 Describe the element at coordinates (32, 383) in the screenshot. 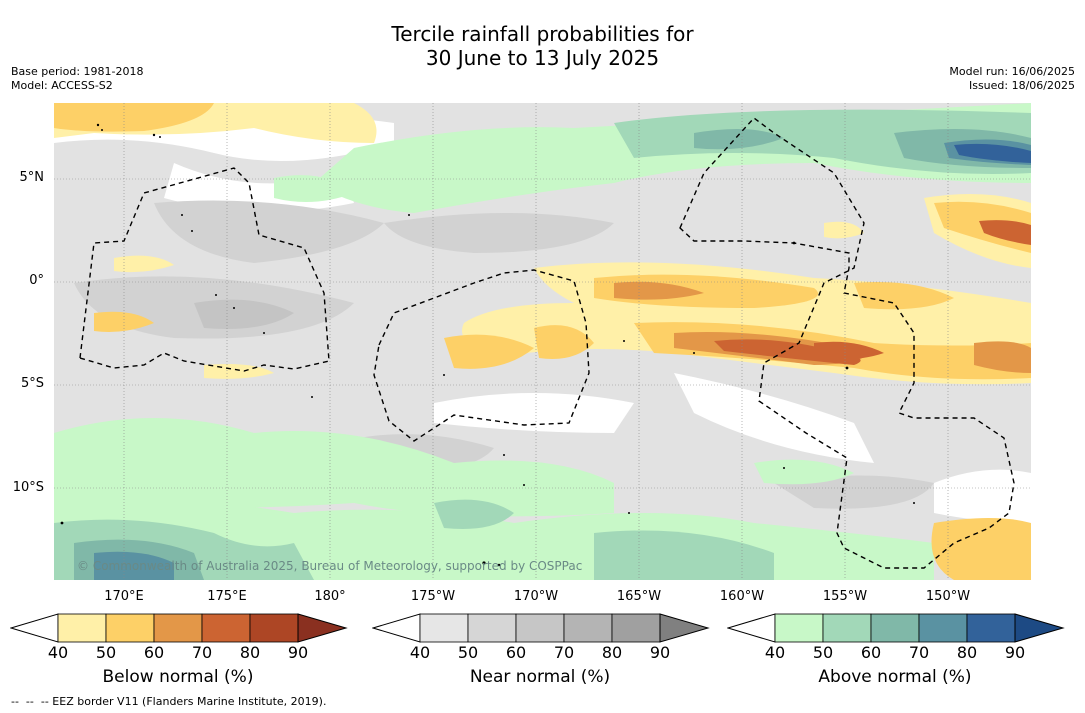

I see `lat-tick-5s: 5°S` at that location.